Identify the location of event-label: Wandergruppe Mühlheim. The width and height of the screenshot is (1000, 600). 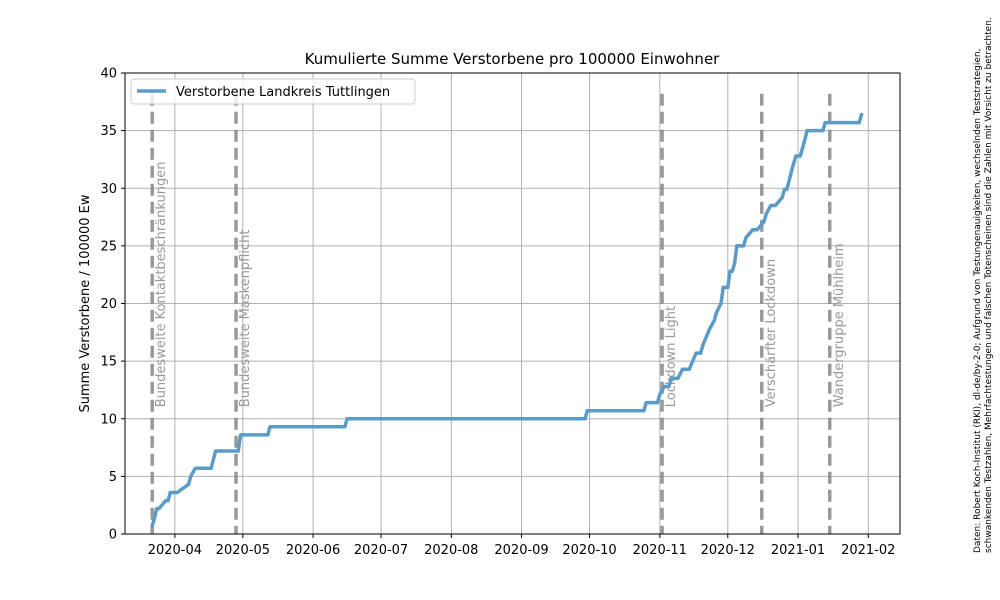
(839, 325).